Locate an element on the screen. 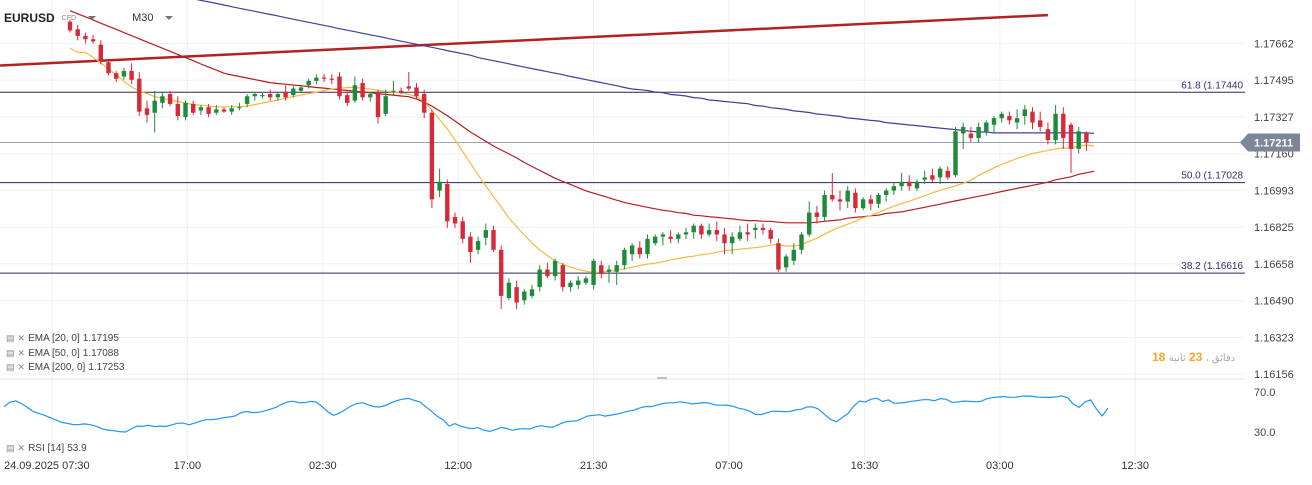 Image resolution: width=1312 pixels, height=485 pixels. x-tick-label: 12:30 is located at coordinates (1135, 466).